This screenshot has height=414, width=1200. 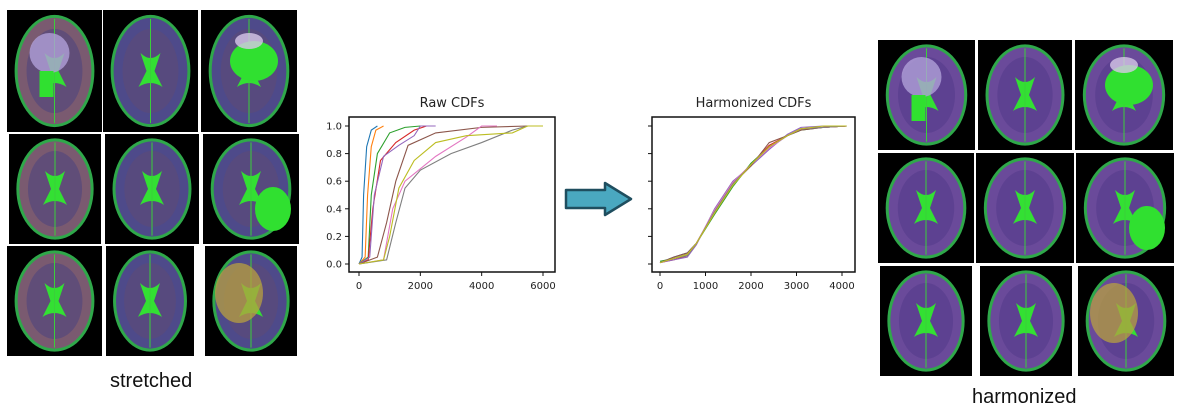 I want to click on chart-title: Raw CDFs, so click(x=452, y=103).